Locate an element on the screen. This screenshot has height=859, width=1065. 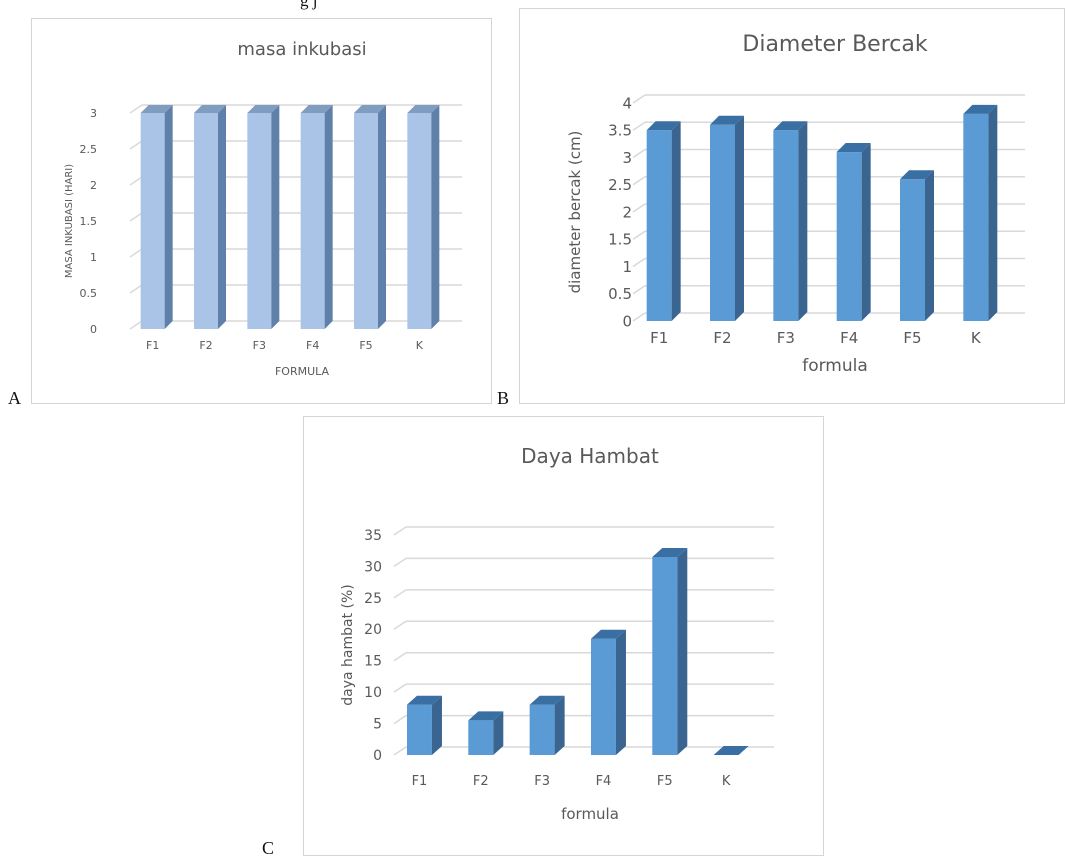
masa-inkubasi-bar-f1 is located at coordinates (156, 217).